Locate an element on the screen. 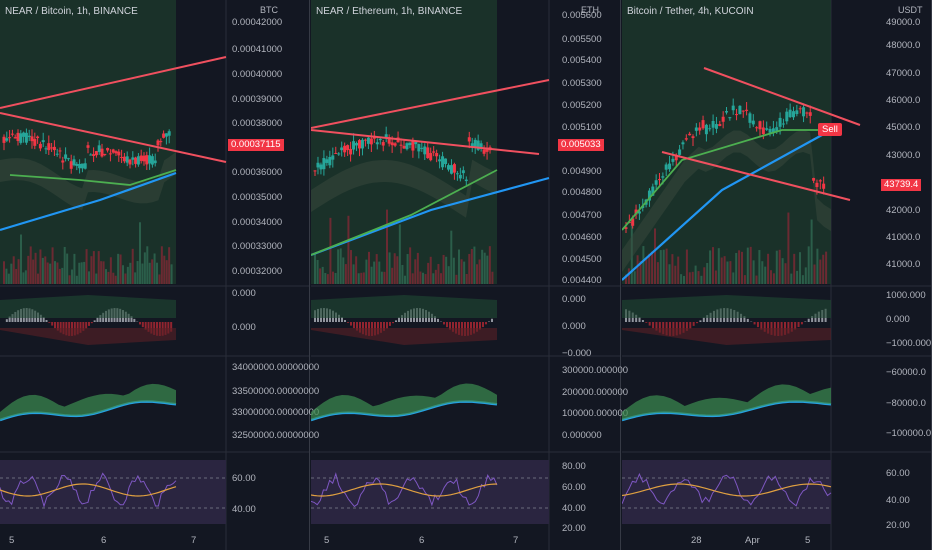  price-label: 0.00033000 is located at coordinates (257, 246).